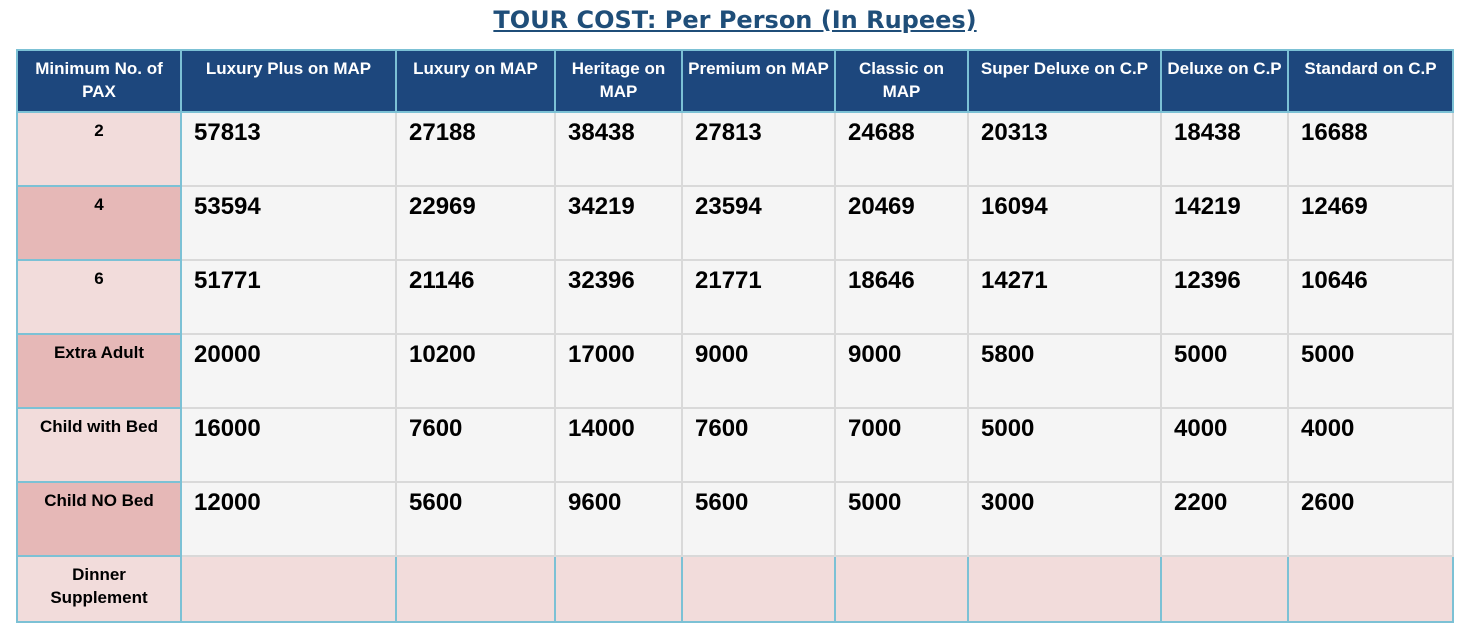 This screenshot has width=1470, height=623. What do you see at coordinates (735, 20) in the screenshot?
I see `page-title: TOUR COST: Per Person (In Rupees)` at bounding box center [735, 20].